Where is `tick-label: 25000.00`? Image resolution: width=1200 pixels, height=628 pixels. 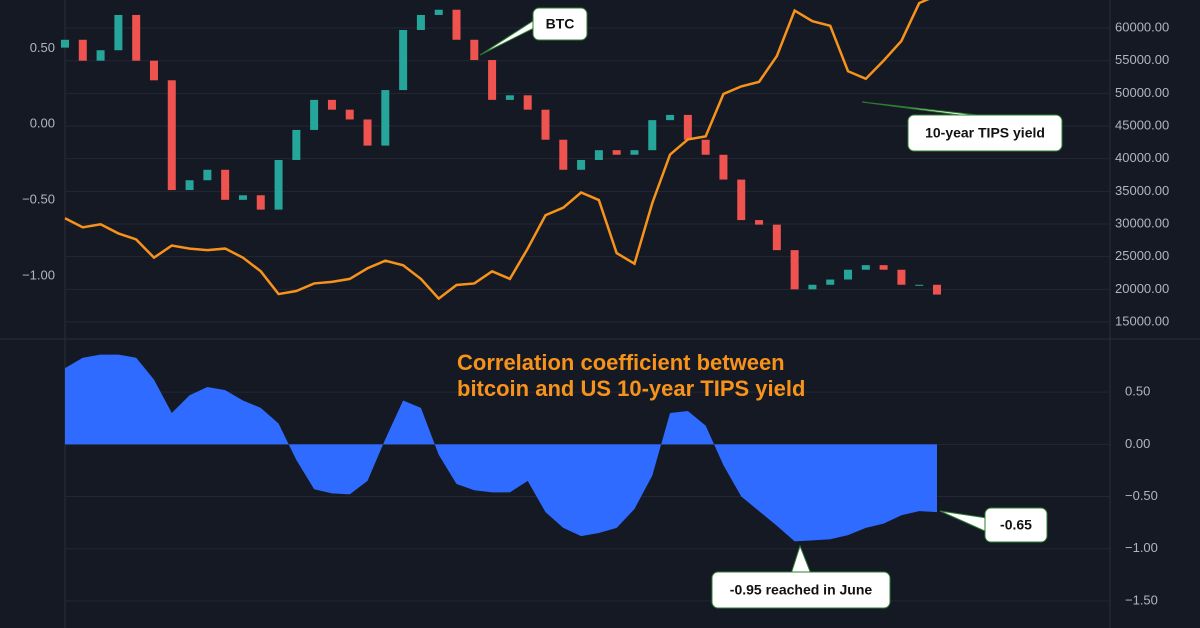
tick-label: 25000.00 is located at coordinates (1142, 255).